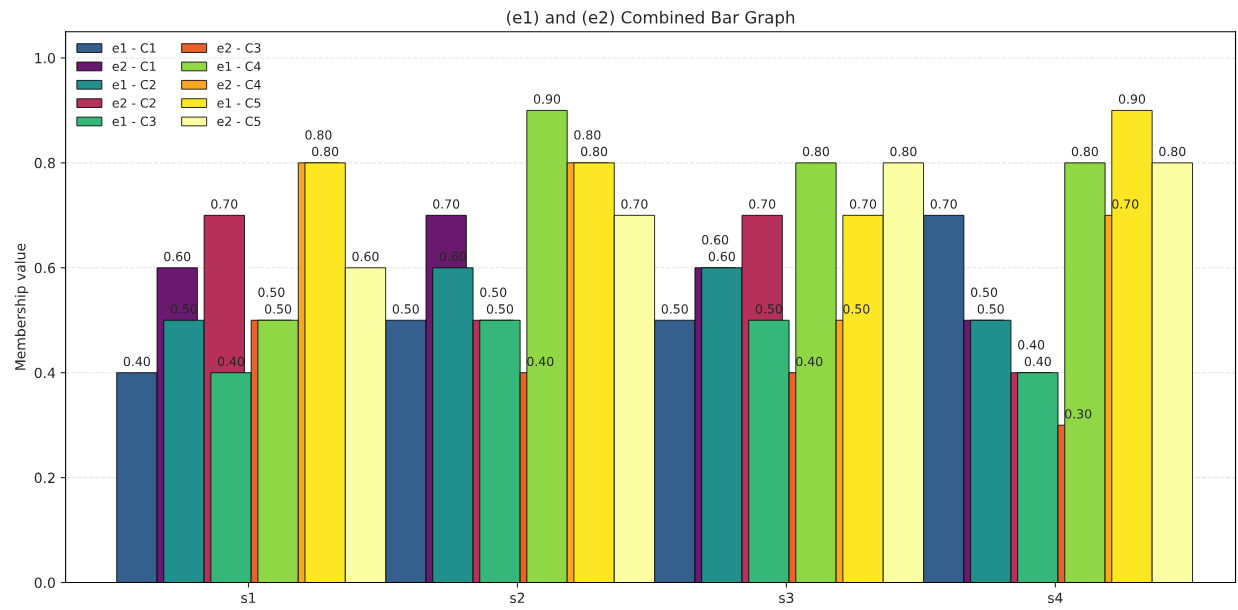 This screenshot has height=610, width=1238. Describe the element at coordinates (239, 103) in the screenshot. I see `legend-label: e1 - C5` at that location.